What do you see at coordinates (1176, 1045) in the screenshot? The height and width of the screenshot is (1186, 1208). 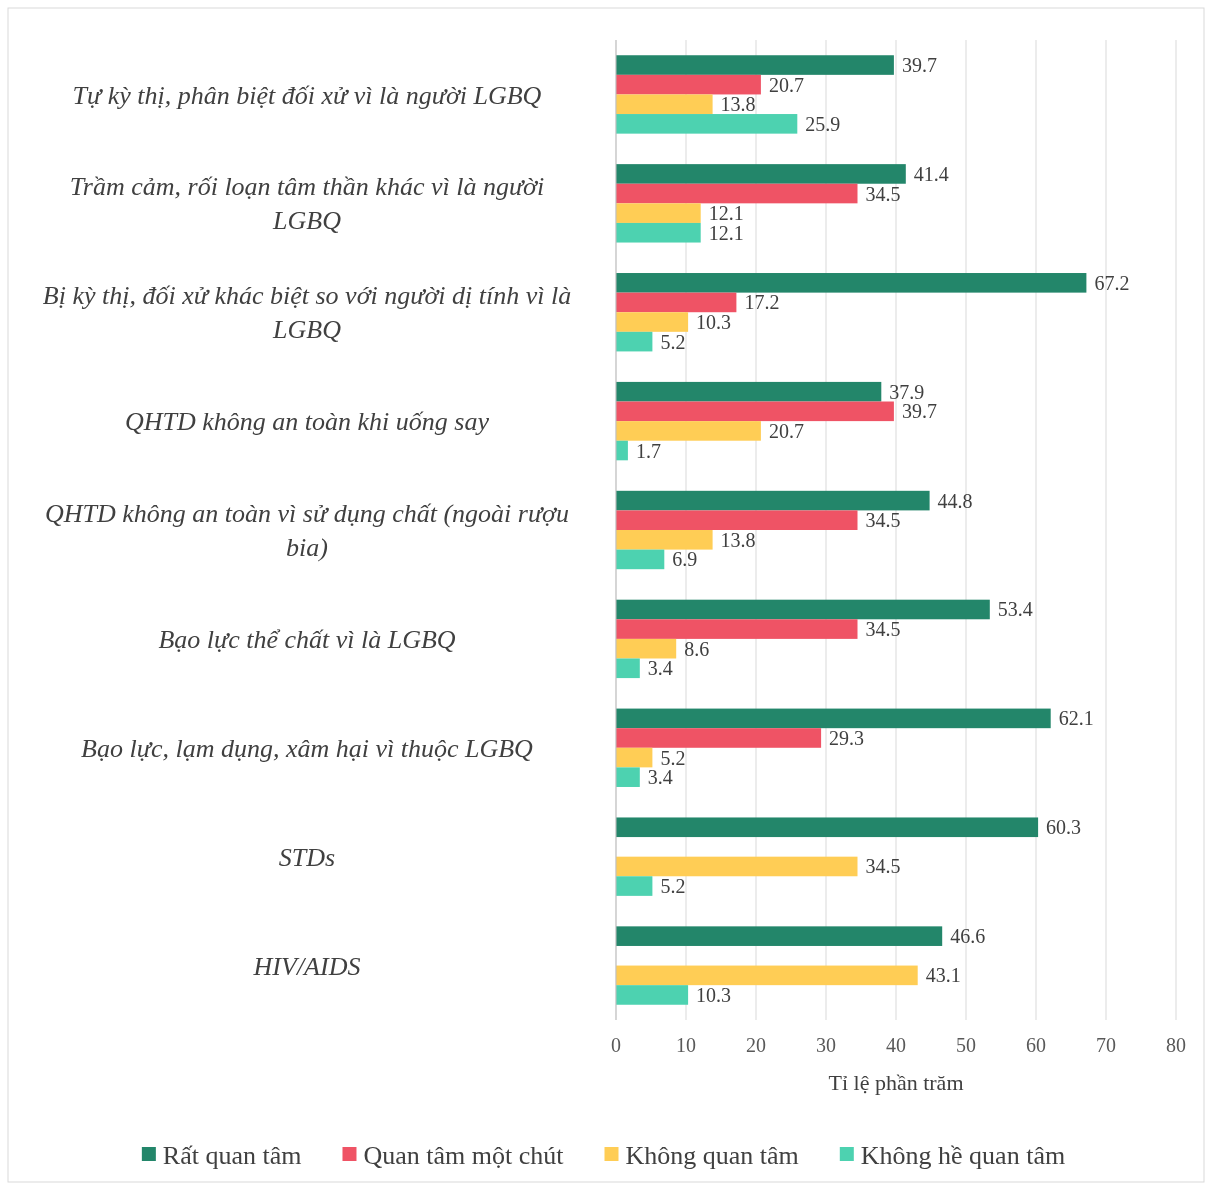 I see `x-tick-label: 80` at bounding box center [1176, 1045].